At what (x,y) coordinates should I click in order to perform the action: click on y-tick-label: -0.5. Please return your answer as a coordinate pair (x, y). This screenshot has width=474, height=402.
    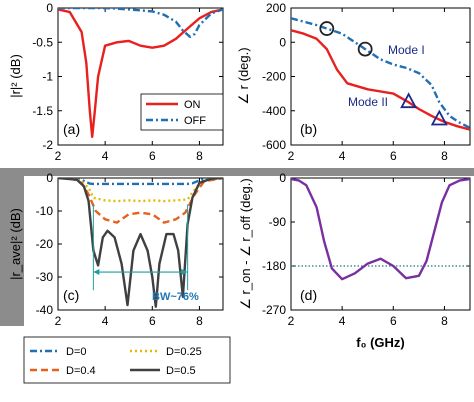
    Looking at the image, I should click on (42, 42).